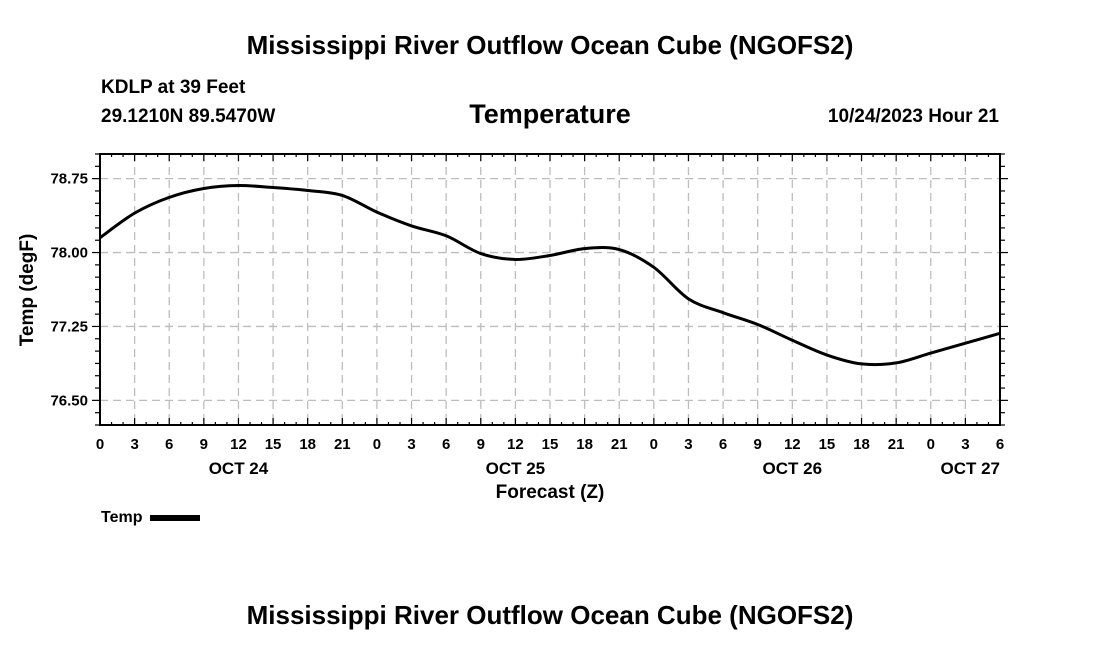 This screenshot has width=1100, height=650. Describe the element at coordinates (69, 179) in the screenshot. I see `y-tick-label: 78.75` at that location.